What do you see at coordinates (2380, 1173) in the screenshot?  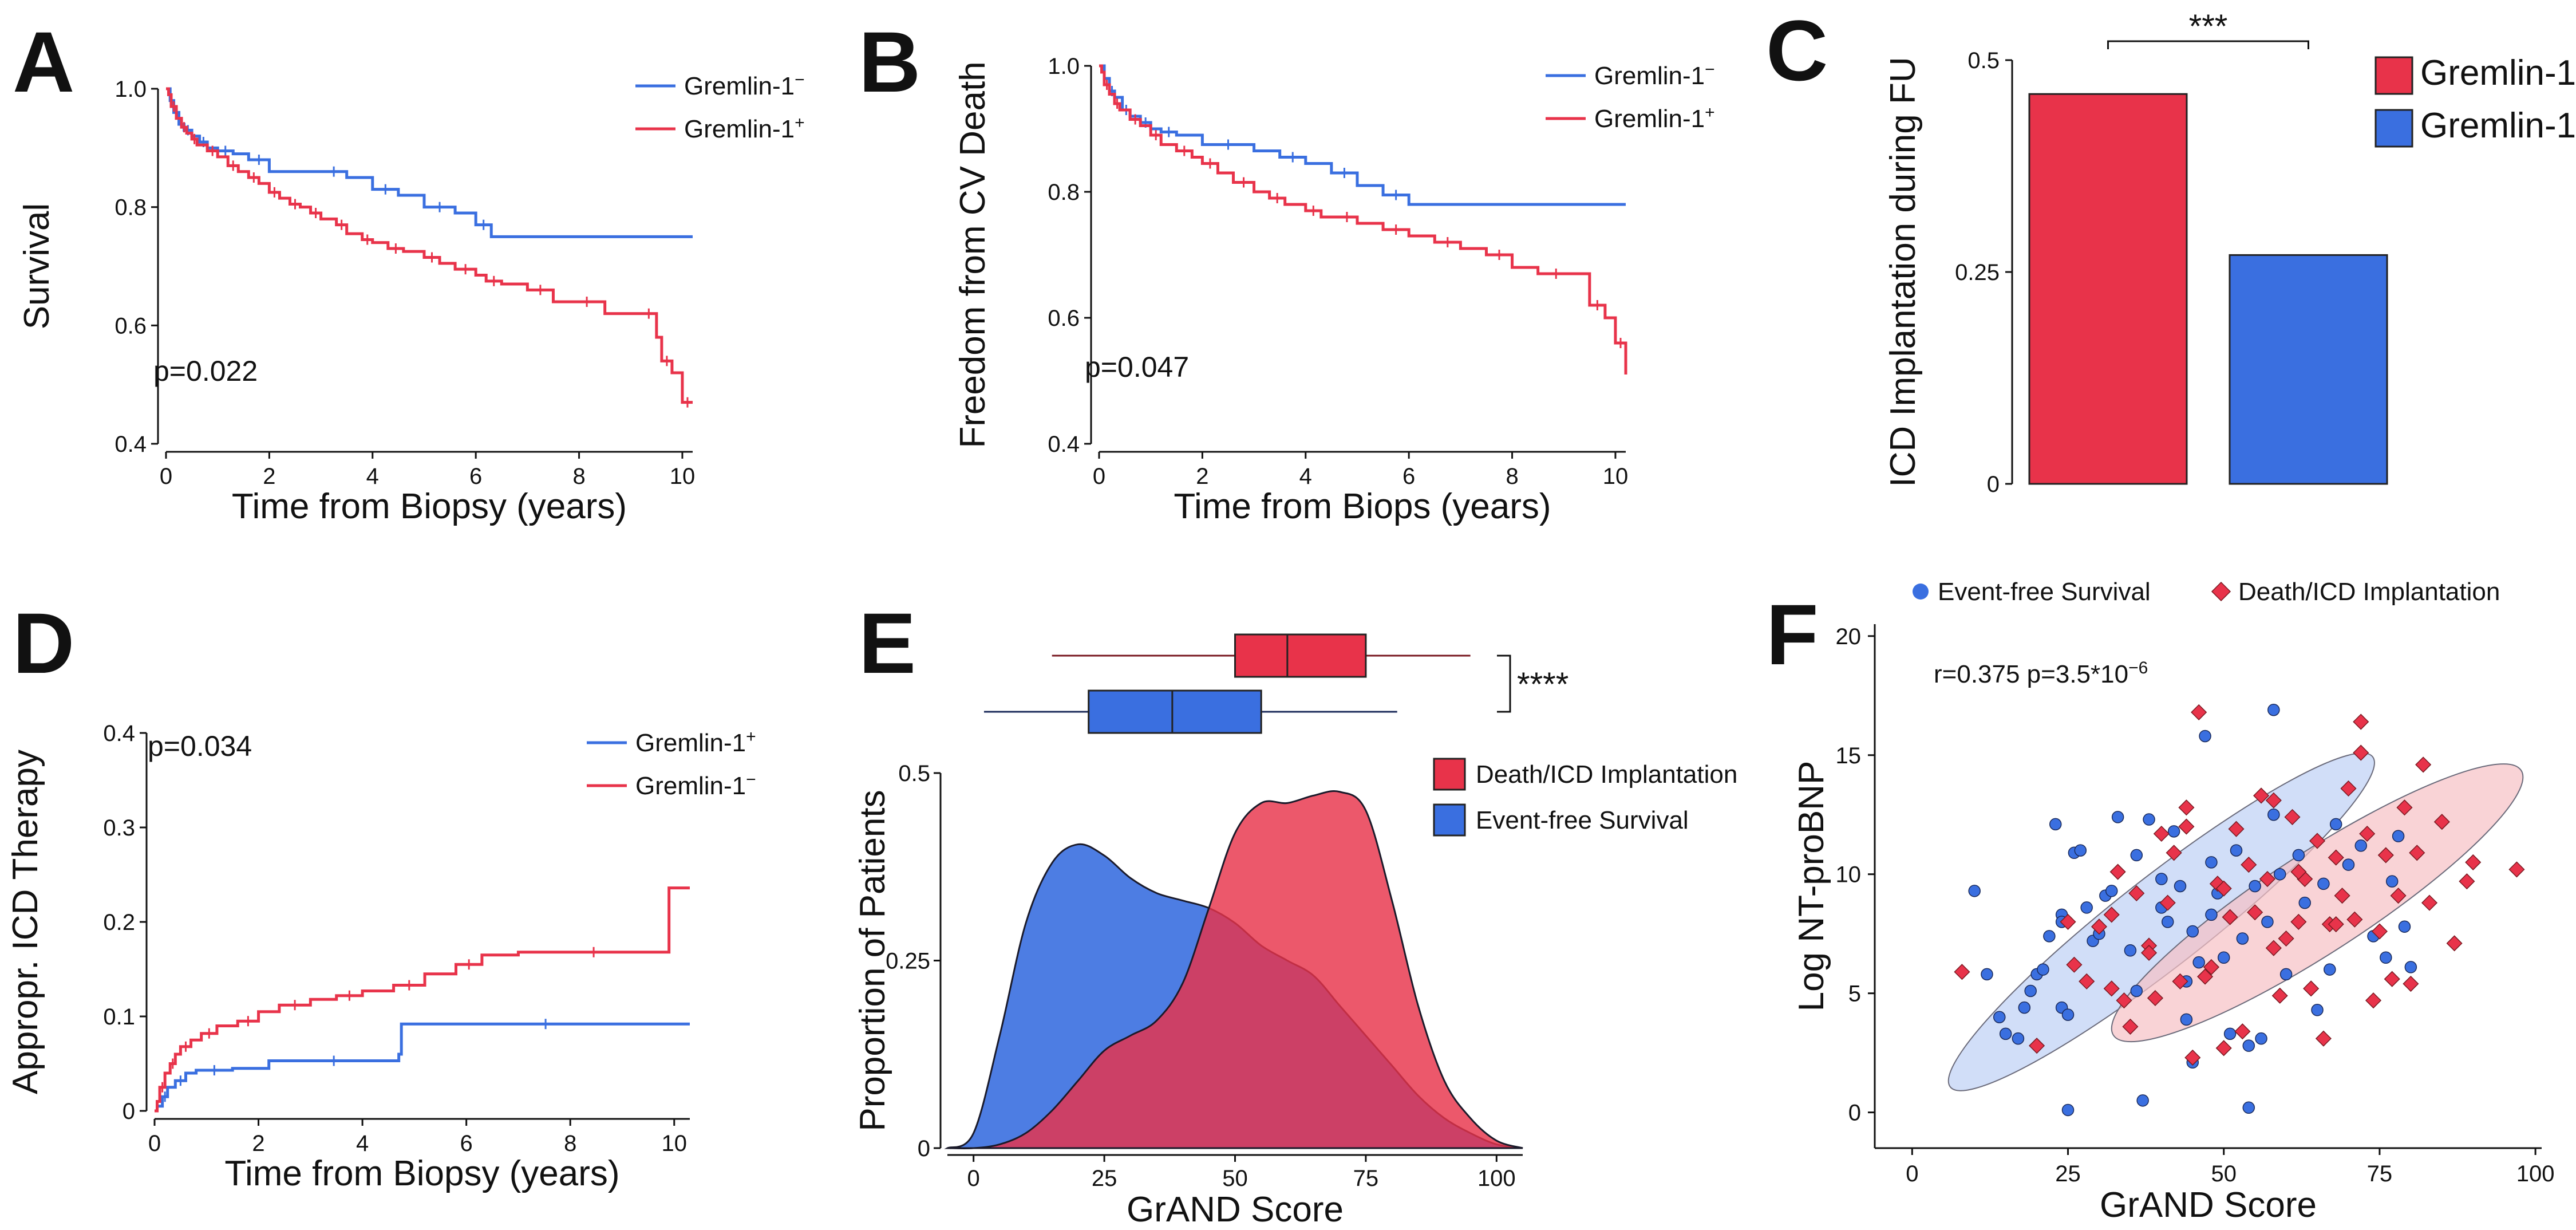 I see `x-tick-label: 75` at bounding box center [2380, 1173].